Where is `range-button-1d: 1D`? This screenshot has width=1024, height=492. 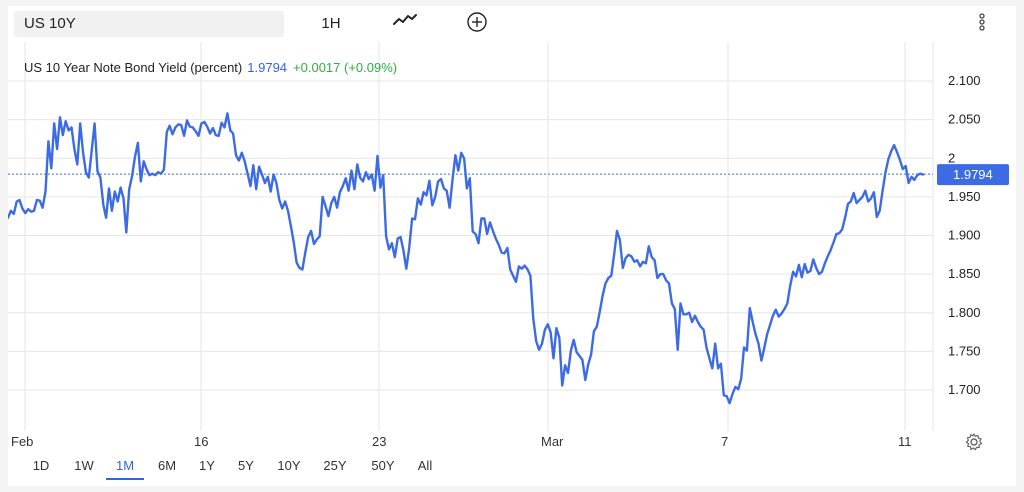 range-button-1d: 1D is located at coordinates (41, 465).